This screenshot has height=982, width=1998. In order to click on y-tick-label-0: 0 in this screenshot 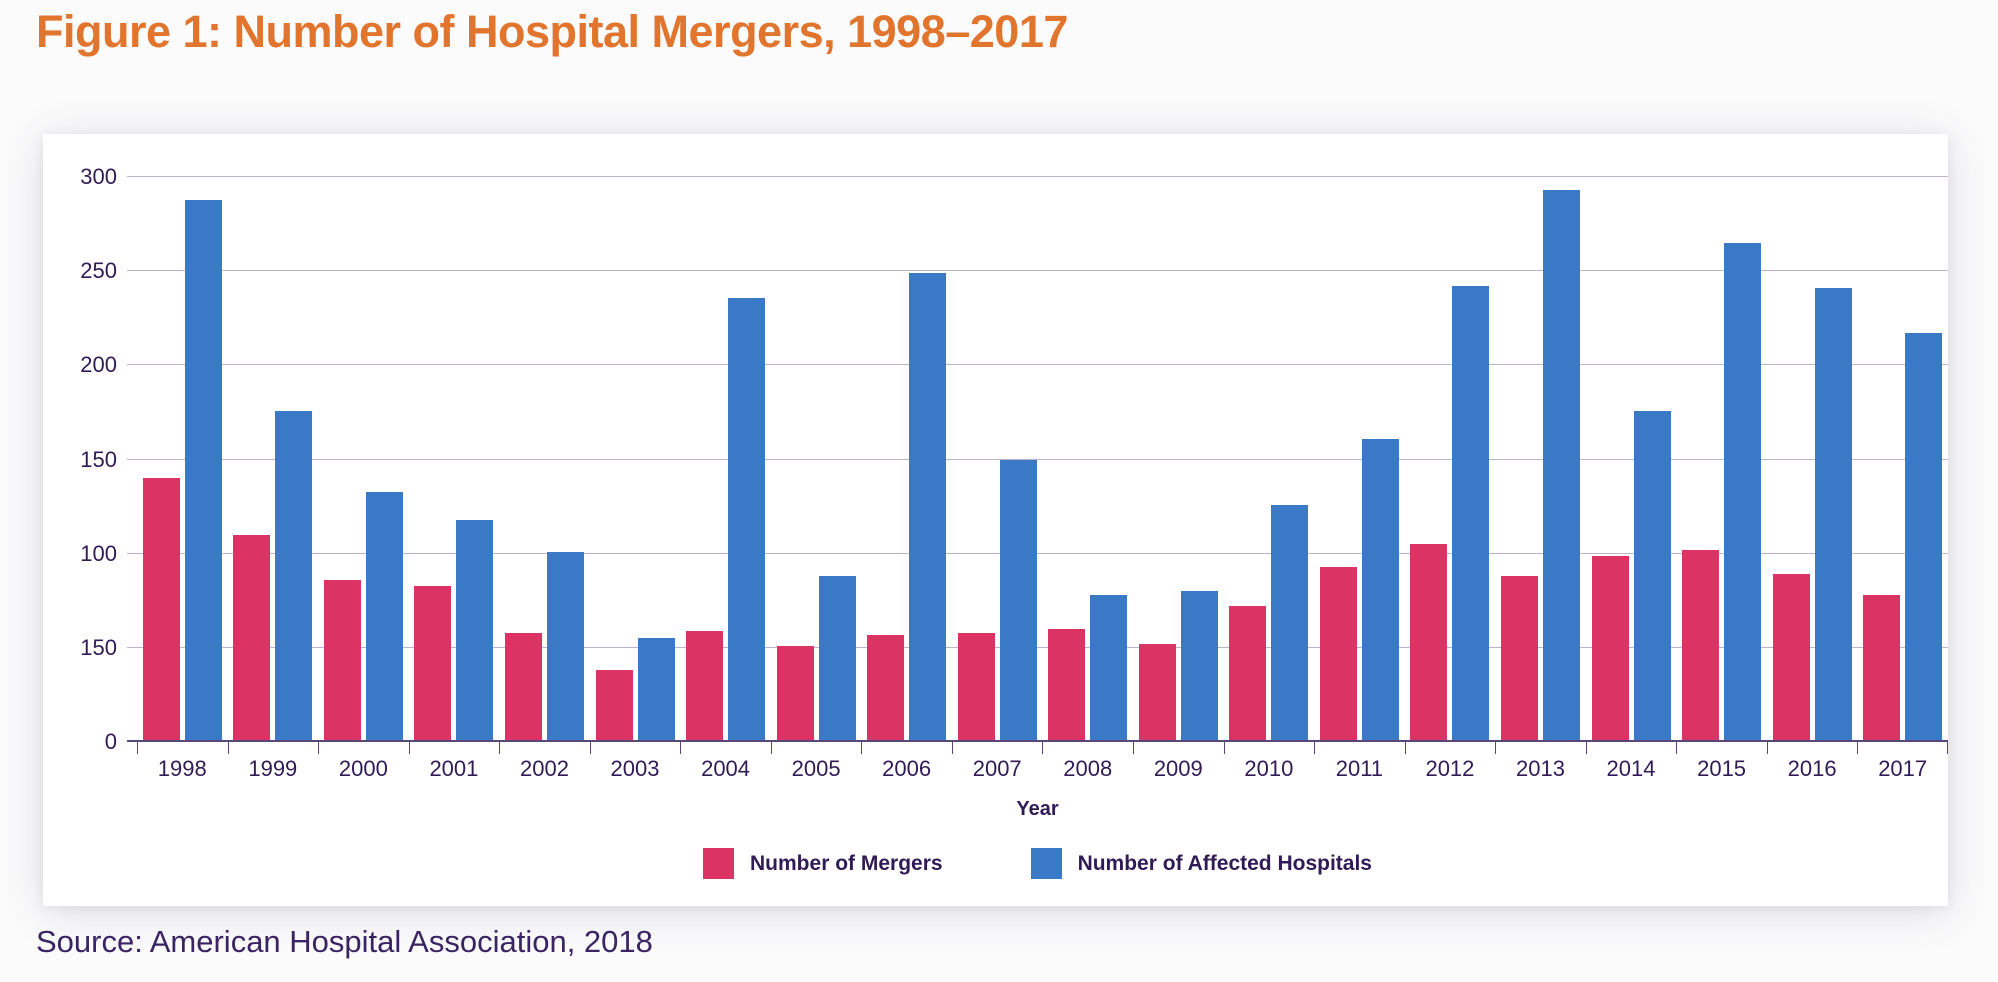, I will do `click(110, 741)`.